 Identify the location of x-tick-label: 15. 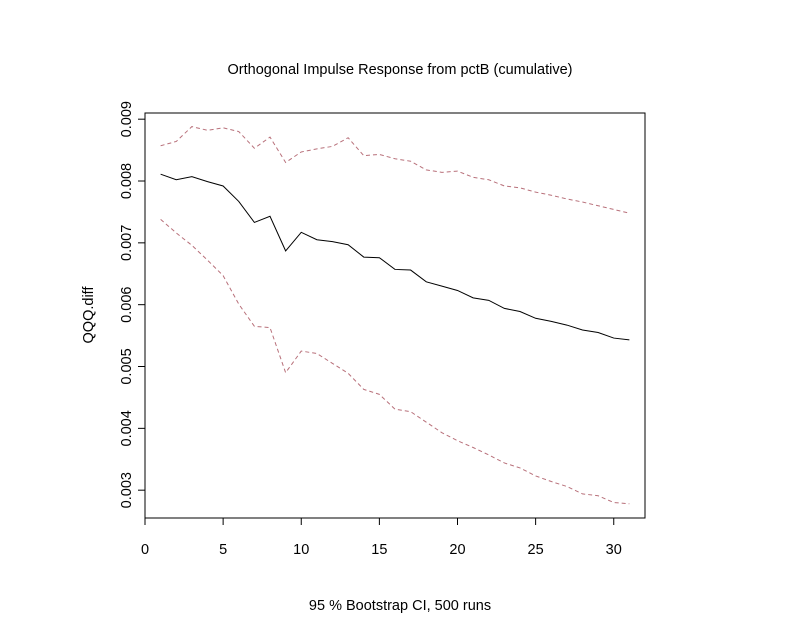
(379, 550).